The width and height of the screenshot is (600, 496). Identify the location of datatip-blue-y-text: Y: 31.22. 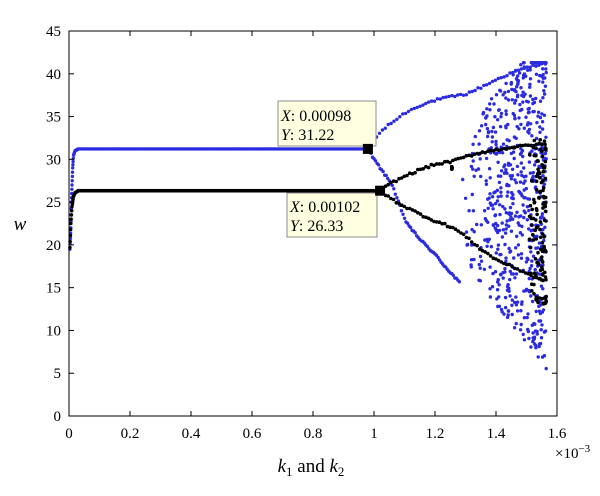
(307, 135).